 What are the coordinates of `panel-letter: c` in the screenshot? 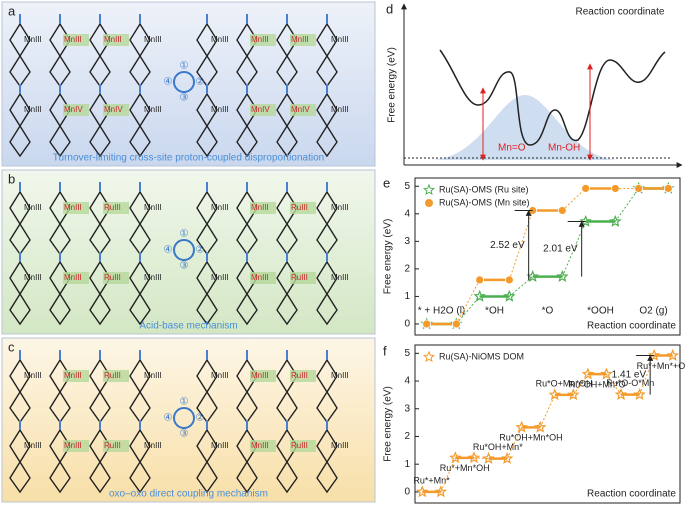 It's located at (11, 346).